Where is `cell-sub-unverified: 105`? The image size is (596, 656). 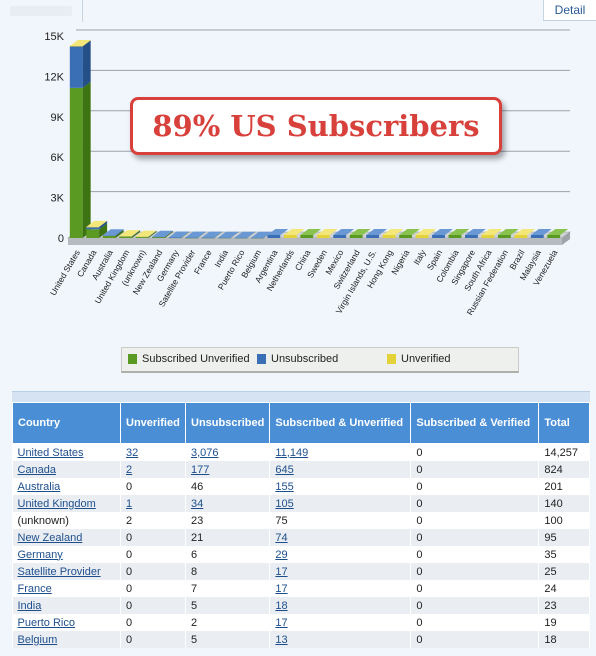 cell-sub-unverified: 105 is located at coordinates (340, 503).